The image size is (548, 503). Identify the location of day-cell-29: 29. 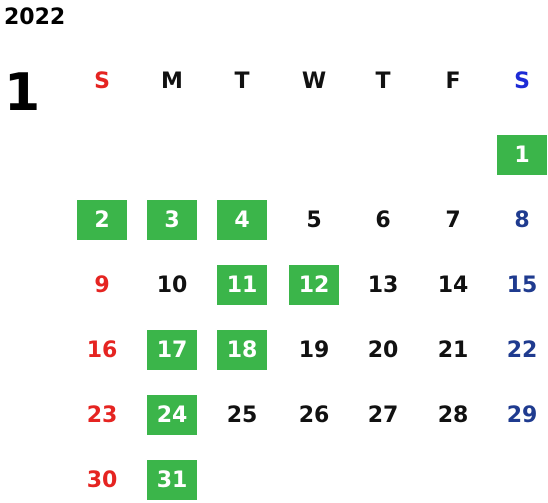
(522, 415).